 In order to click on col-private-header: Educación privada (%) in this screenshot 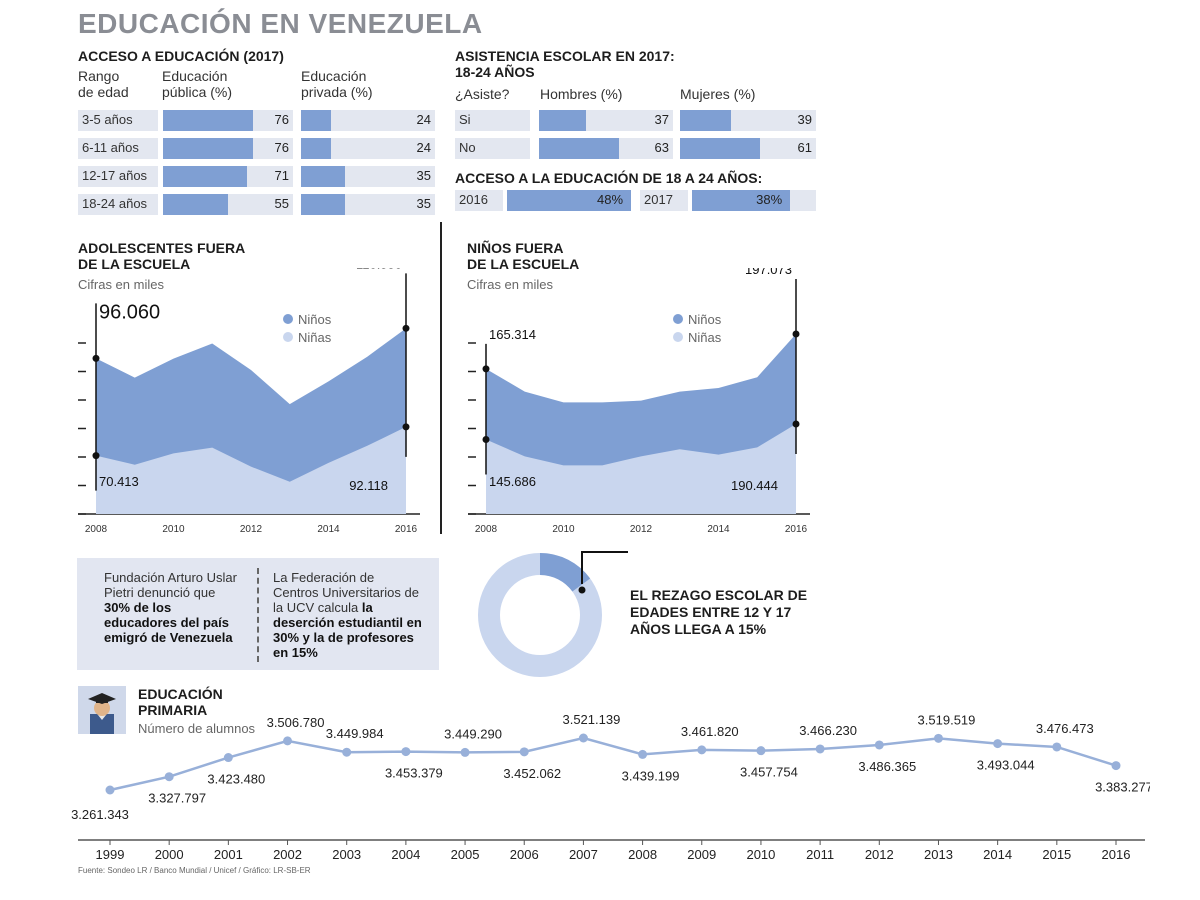, I will do `click(337, 84)`.